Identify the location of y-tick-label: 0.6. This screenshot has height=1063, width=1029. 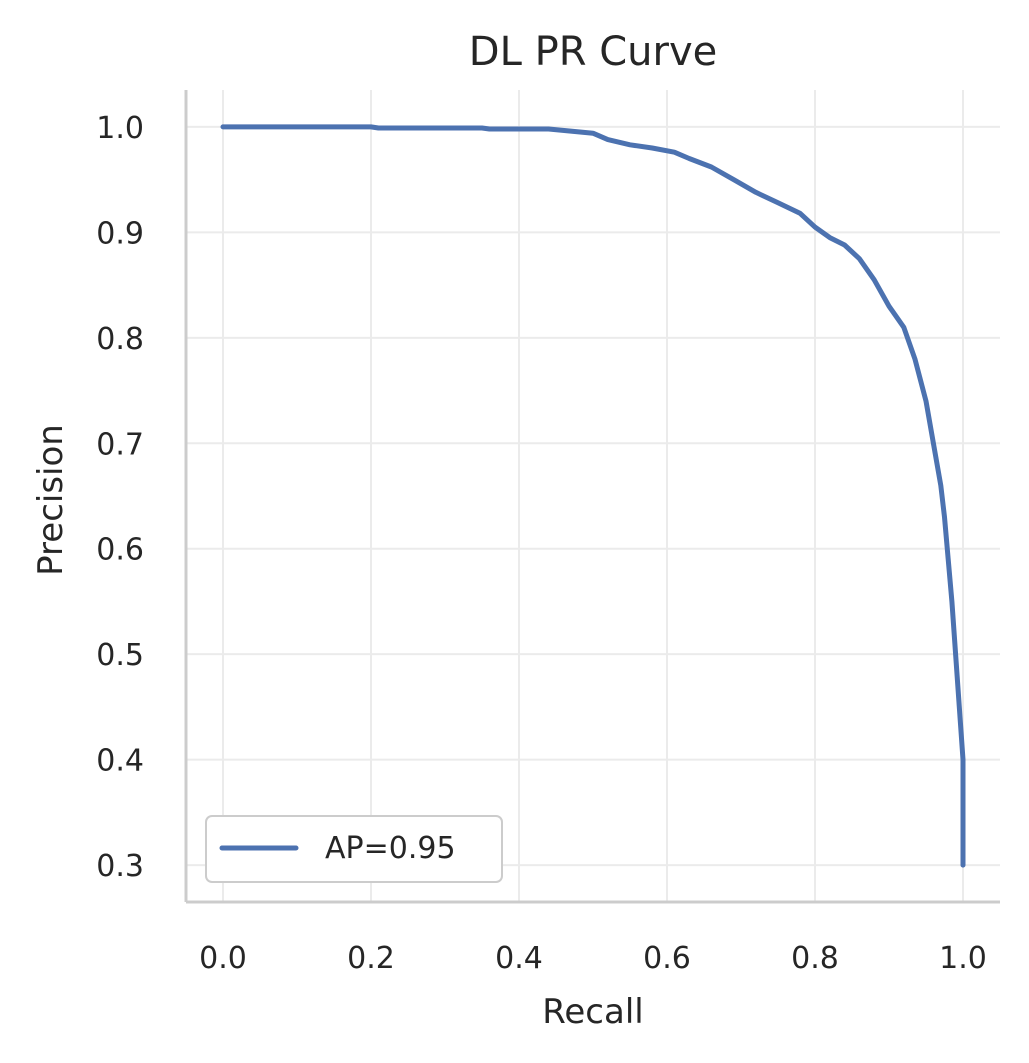
(120, 550).